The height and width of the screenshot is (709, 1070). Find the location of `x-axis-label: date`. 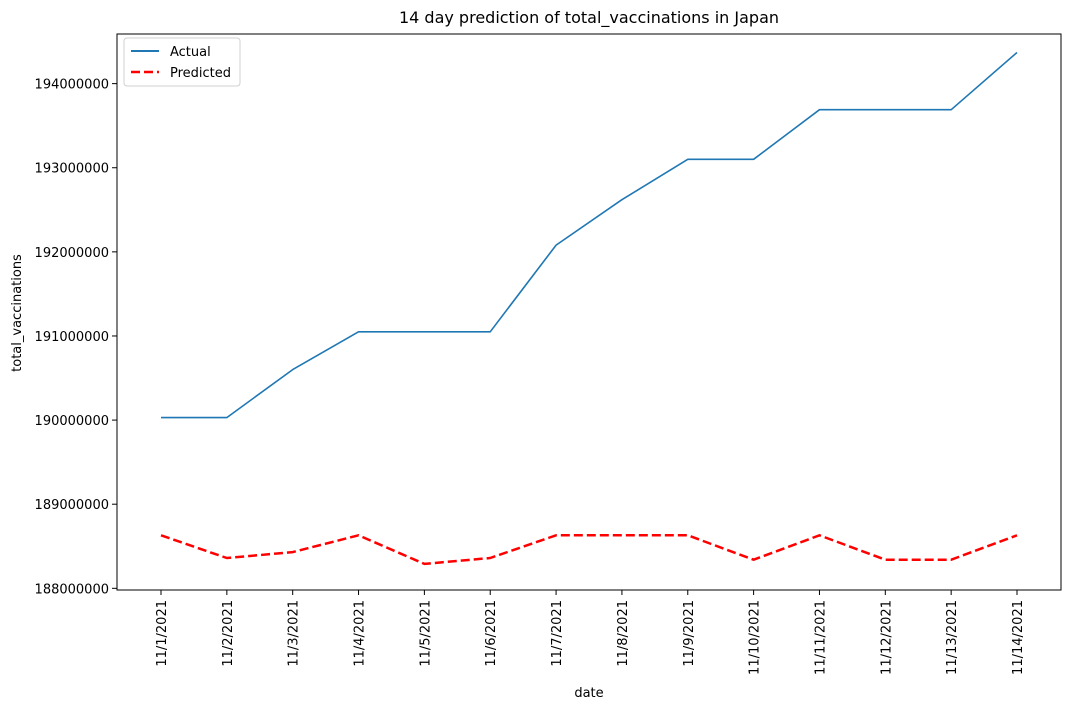

x-axis-label: date is located at coordinates (588, 693).